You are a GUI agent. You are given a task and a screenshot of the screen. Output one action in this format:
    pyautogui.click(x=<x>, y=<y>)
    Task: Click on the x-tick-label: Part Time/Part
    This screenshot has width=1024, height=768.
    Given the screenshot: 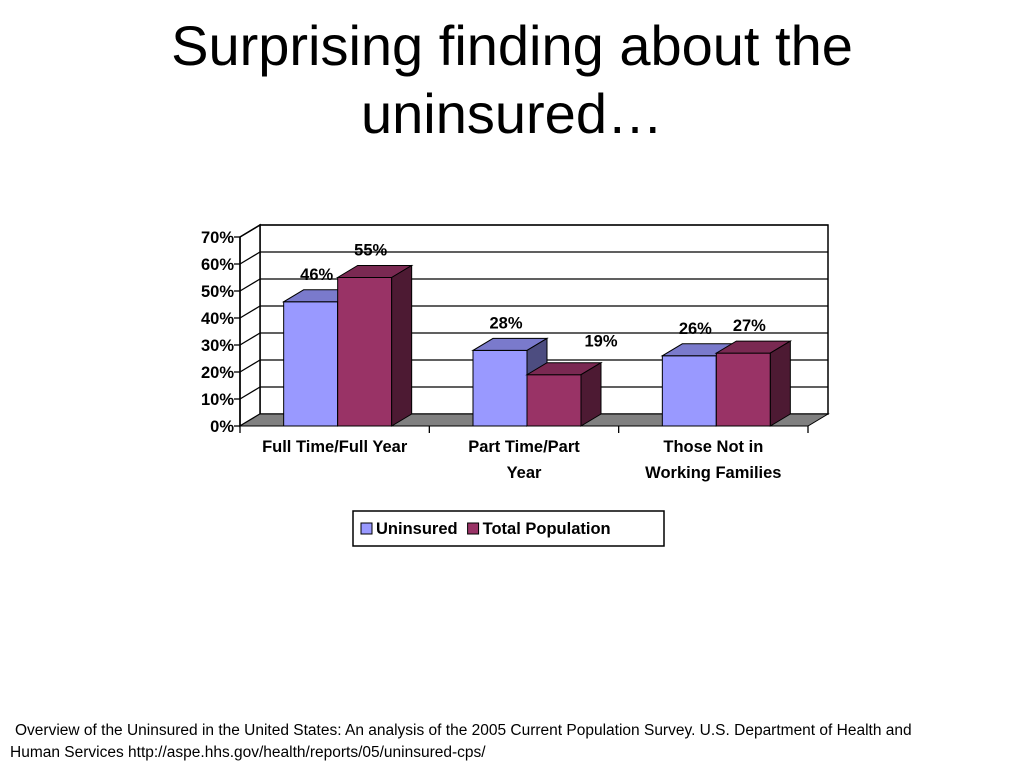 What is the action you would take?
    pyautogui.click(x=524, y=447)
    